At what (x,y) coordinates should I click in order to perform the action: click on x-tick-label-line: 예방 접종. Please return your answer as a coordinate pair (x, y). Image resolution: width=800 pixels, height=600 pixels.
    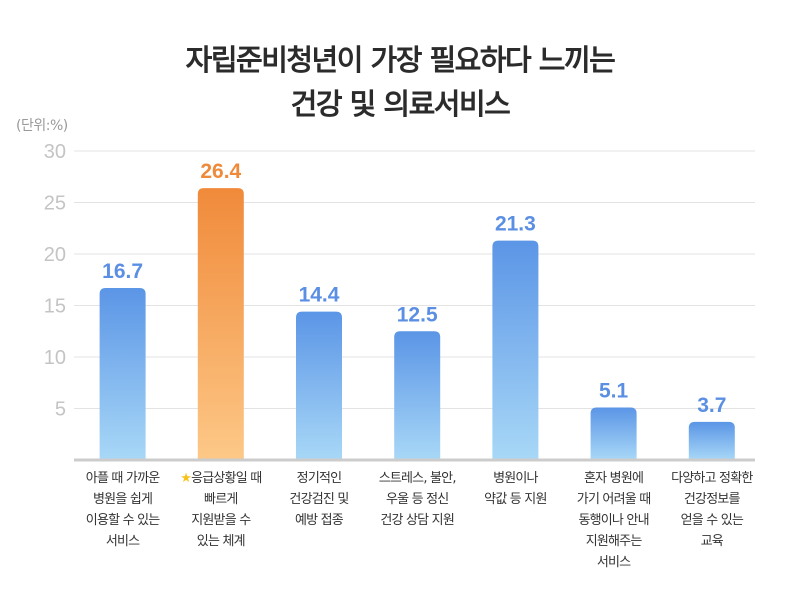
    Looking at the image, I should click on (319, 520).